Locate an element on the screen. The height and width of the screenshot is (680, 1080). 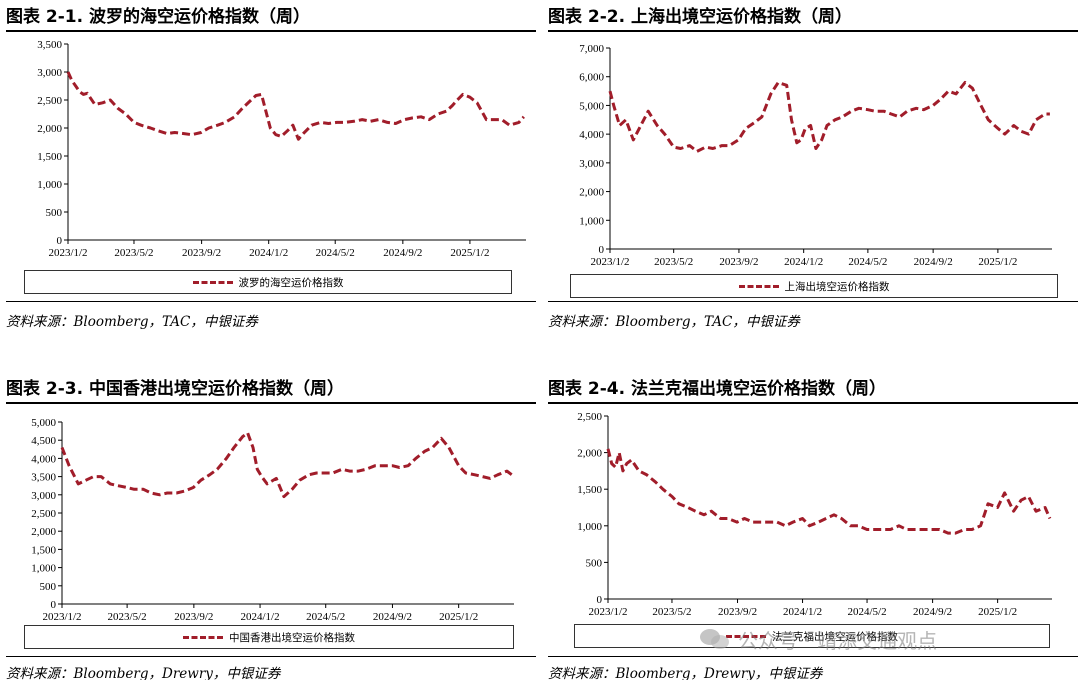
y-tick-label: 7,000 is located at coordinates (591, 49).